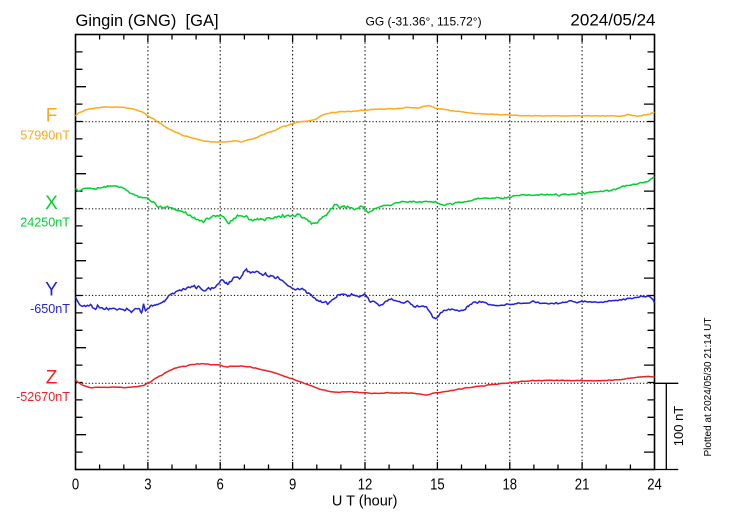 The height and width of the screenshot is (525, 730). What do you see at coordinates (50, 309) in the screenshot?
I see `svg-text: -650nT` at bounding box center [50, 309].